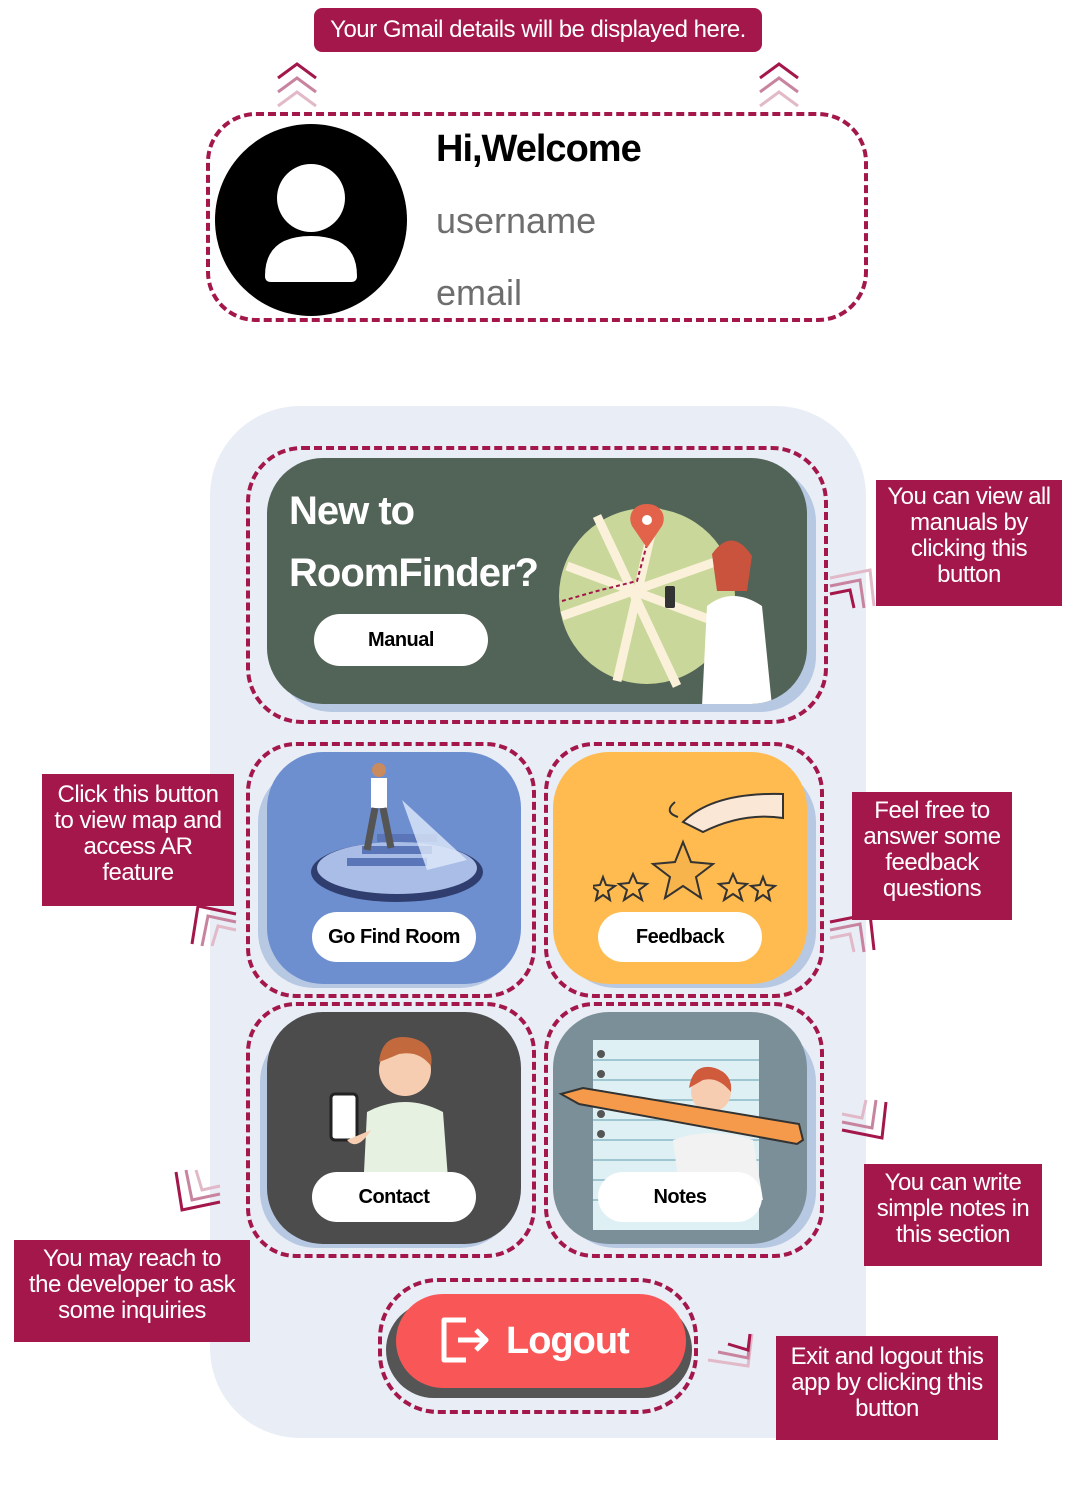 This screenshot has height=1497, width=1080. What do you see at coordinates (516, 220) in the screenshot?
I see `username-text: username` at bounding box center [516, 220].